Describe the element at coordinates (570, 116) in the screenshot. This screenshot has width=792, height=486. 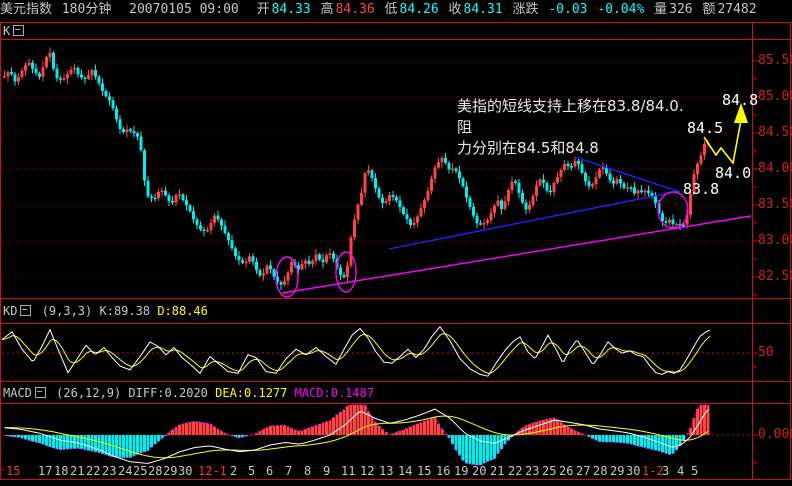
I see `annotation-line-1: 美指的短线支持上移在83.8/84.0.阻` at that location.